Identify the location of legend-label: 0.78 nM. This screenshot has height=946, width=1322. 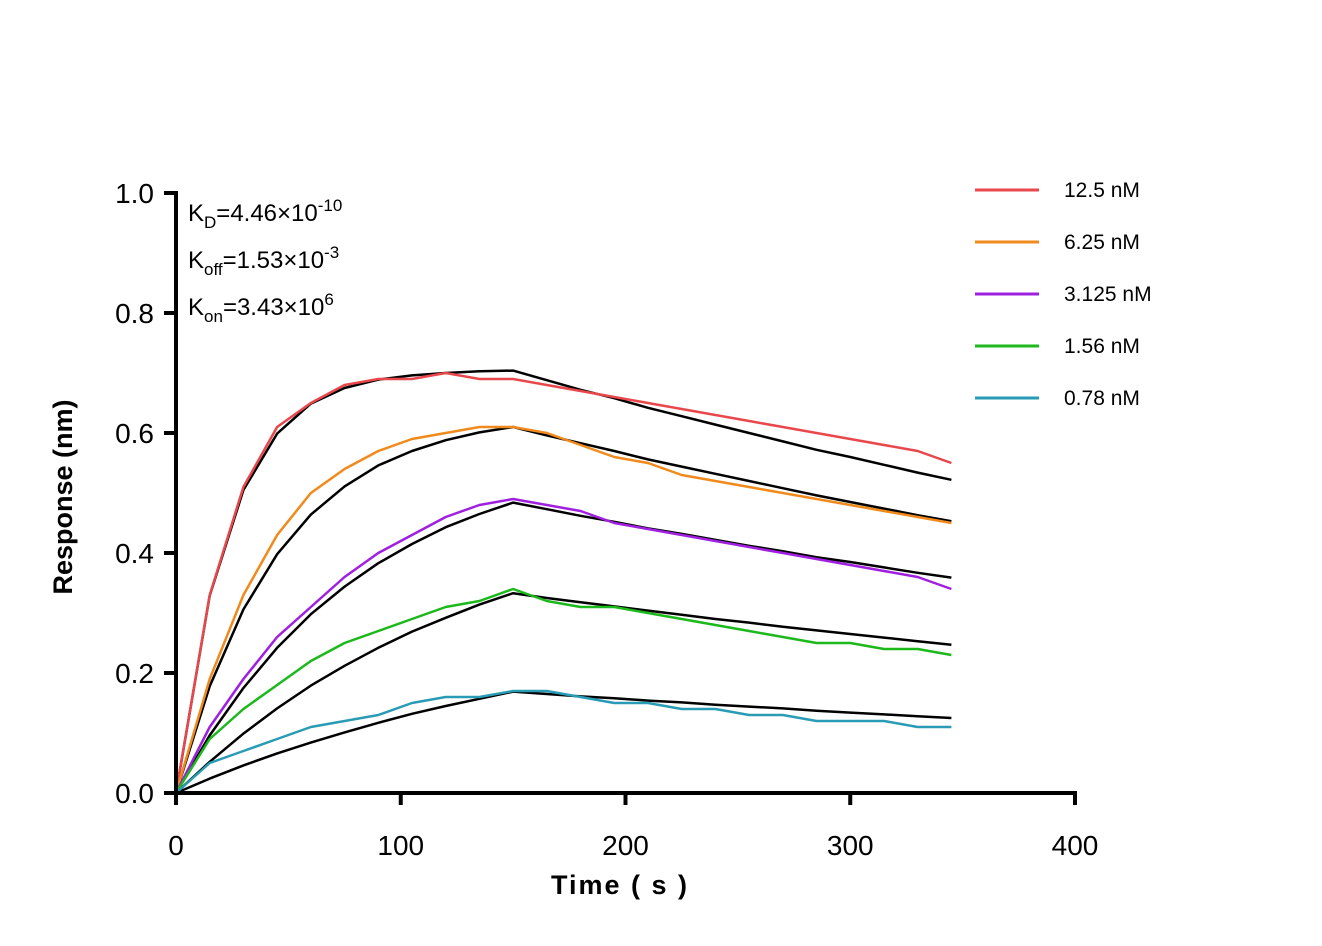
(1102, 398).